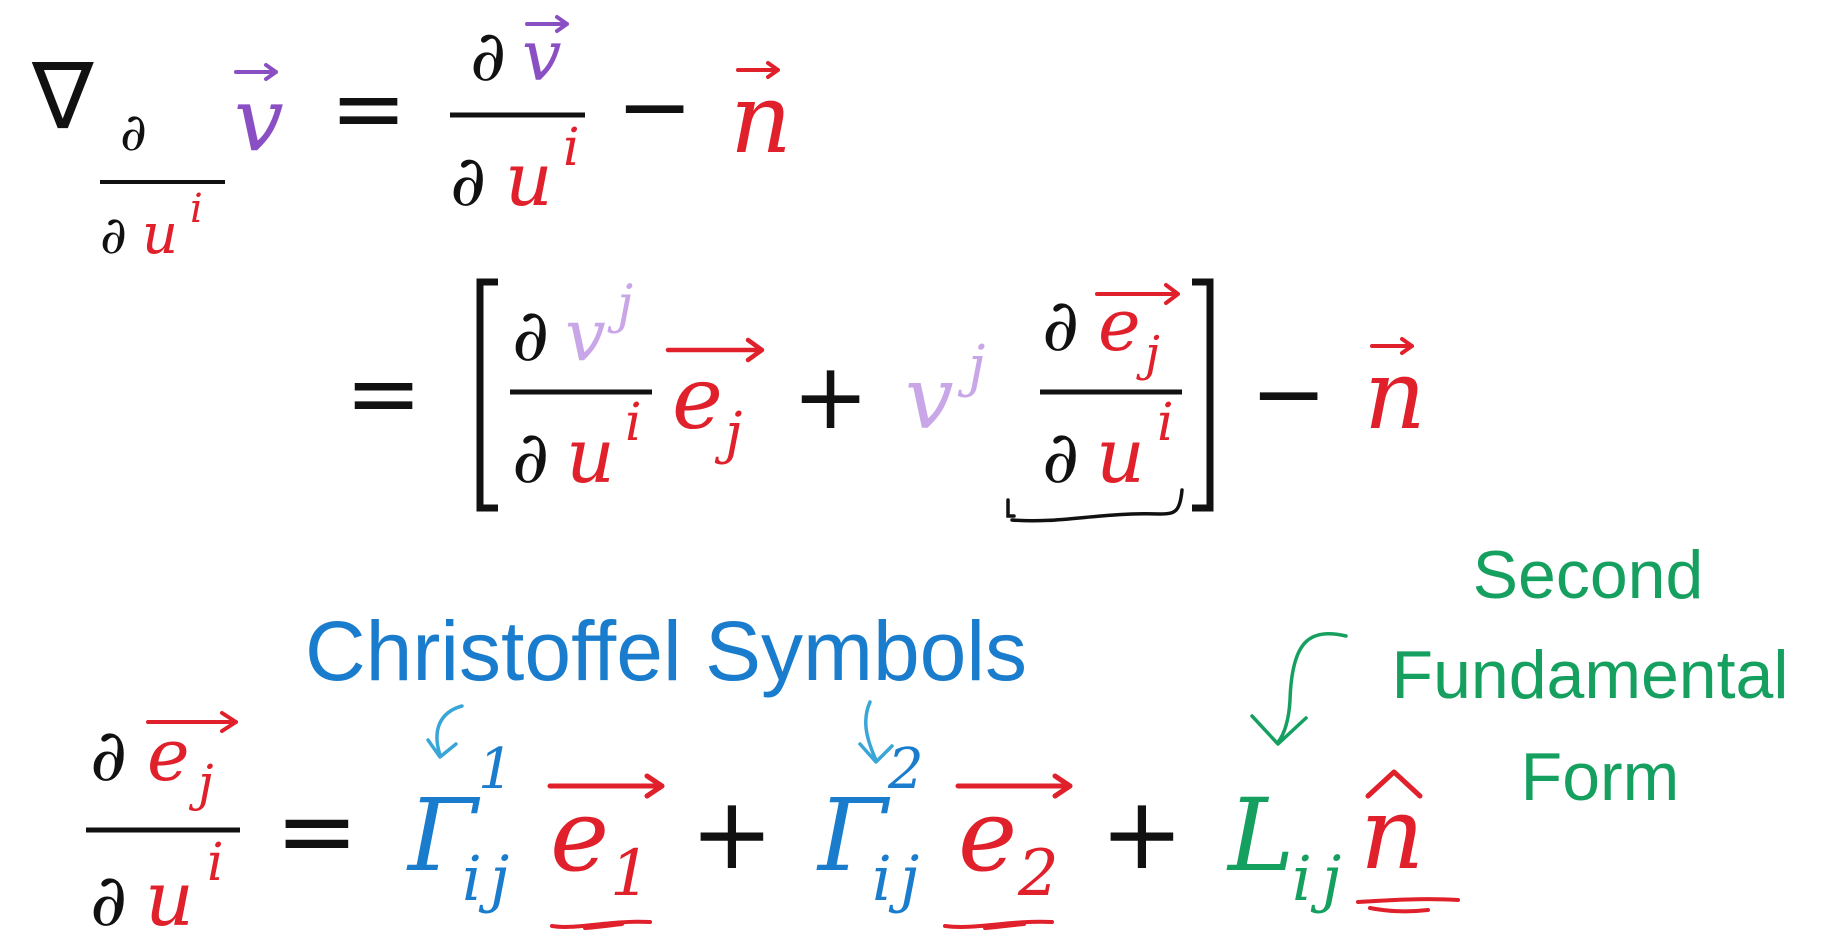 This screenshot has width=1828, height=950. What do you see at coordinates (944, 833) in the screenshot?
I see `christoffel-term-2: Γ 2 i j e 2` at bounding box center [944, 833].